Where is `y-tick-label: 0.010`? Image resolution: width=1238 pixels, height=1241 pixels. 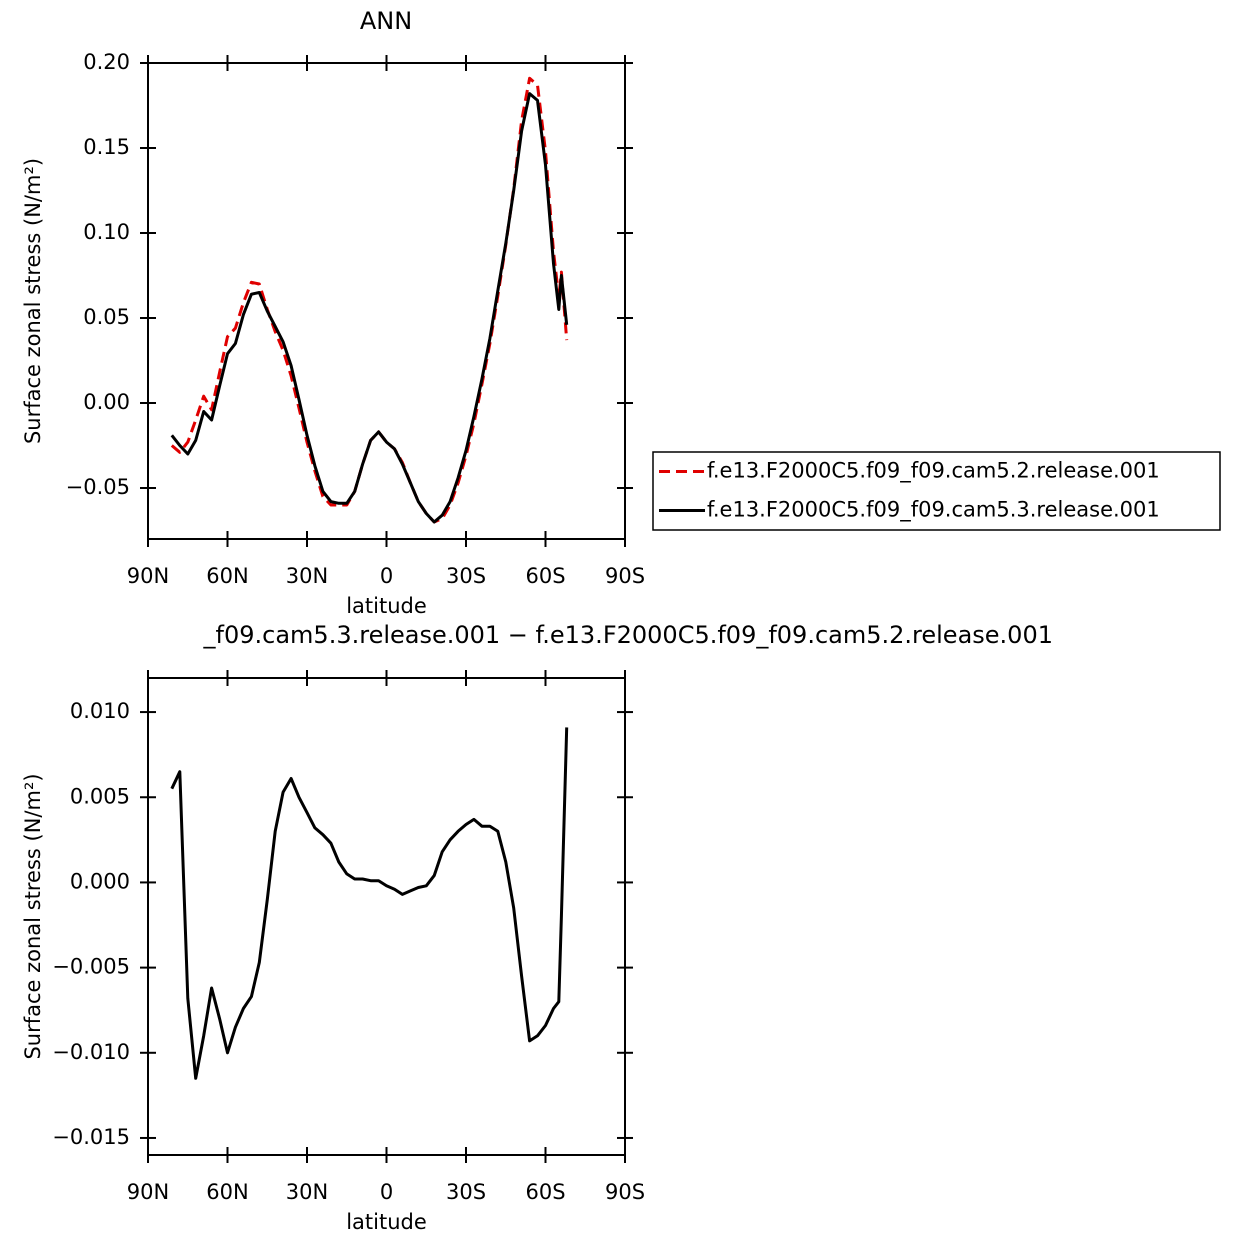 y-tick-label: 0.010 is located at coordinates (100, 711).